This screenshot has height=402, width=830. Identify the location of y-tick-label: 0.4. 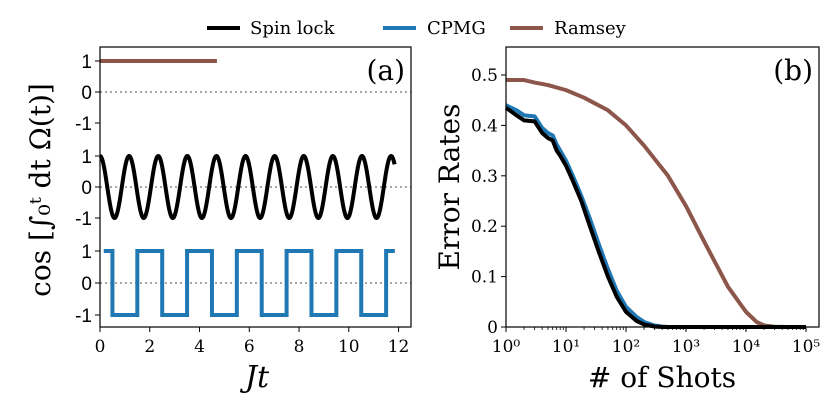
(484, 126).